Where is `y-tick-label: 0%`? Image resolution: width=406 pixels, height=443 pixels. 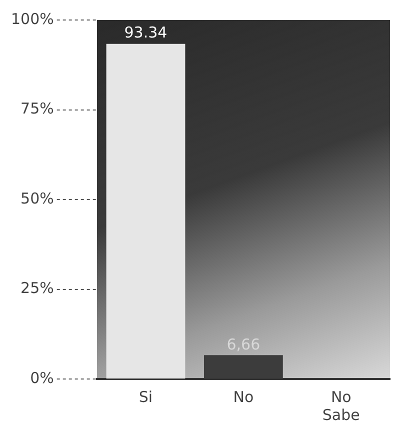 y-tick-label: 0% is located at coordinates (42, 377).